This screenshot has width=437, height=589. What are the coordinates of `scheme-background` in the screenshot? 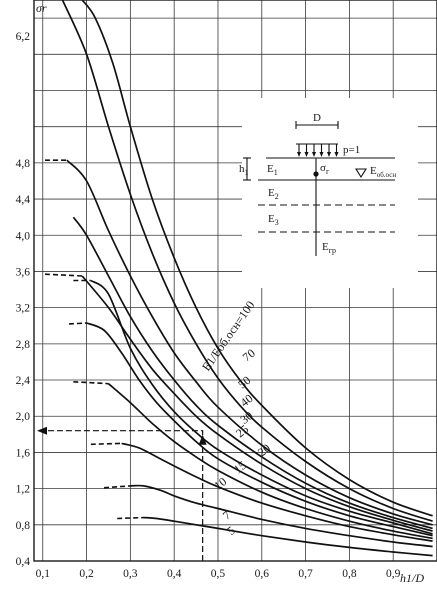 It's located at (330, 193).